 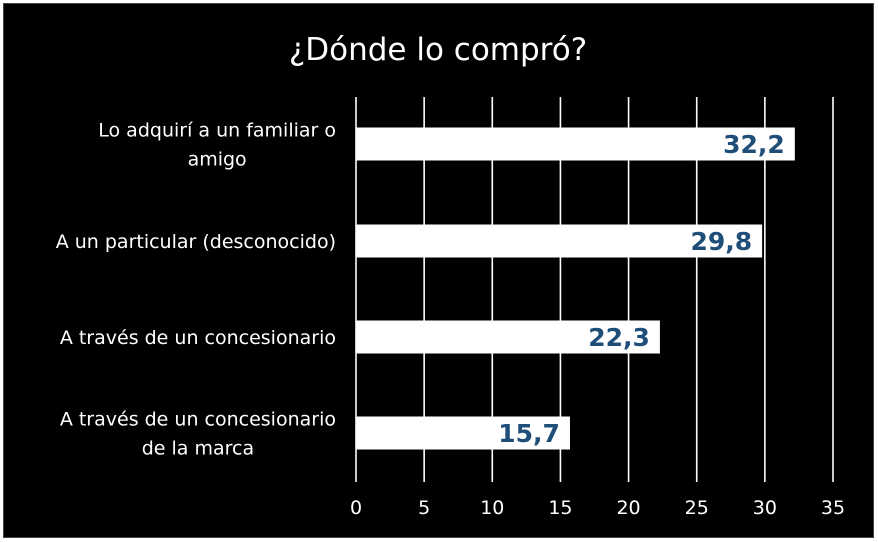 What do you see at coordinates (198, 449) in the screenshot?
I see `category-label: de la marca` at bounding box center [198, 449].